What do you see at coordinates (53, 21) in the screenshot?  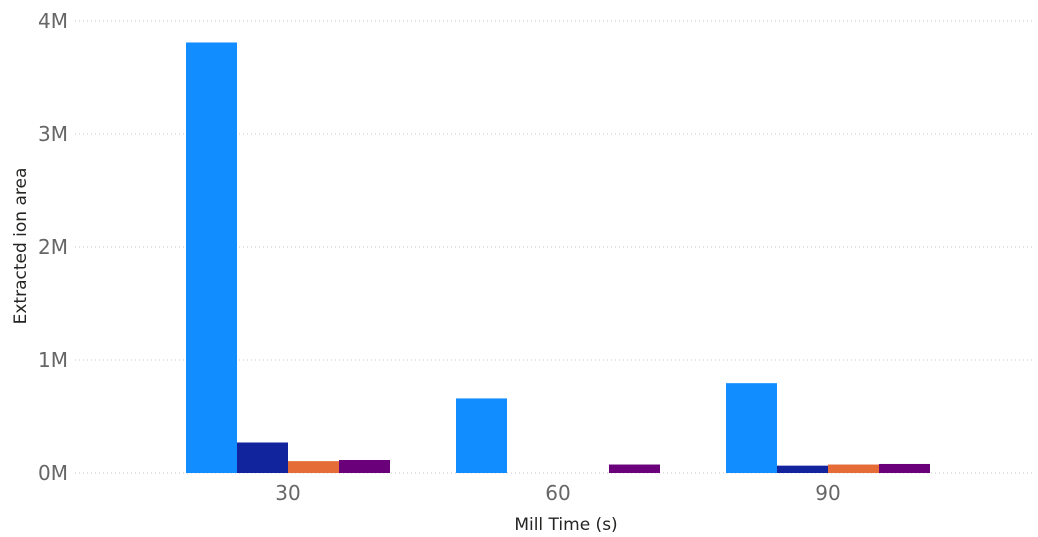 I see `y-tick-label-4: 4M` at bounding box center [53, 21].